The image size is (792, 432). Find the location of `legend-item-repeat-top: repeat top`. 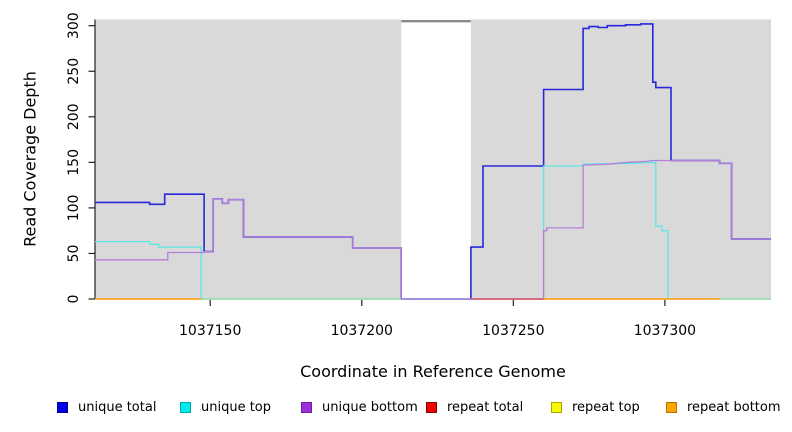

legend-item-repeat-top: repeat top is located at coordinates (595, 407).